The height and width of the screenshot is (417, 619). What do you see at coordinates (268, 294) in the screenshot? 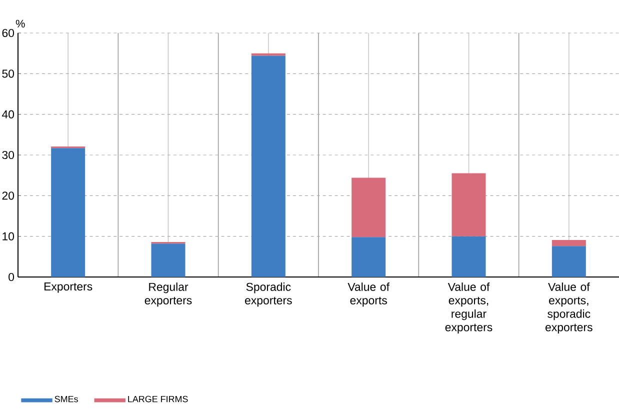
I see `x-tick-label: Sporadic exporters` at bounding box center [268, 294].